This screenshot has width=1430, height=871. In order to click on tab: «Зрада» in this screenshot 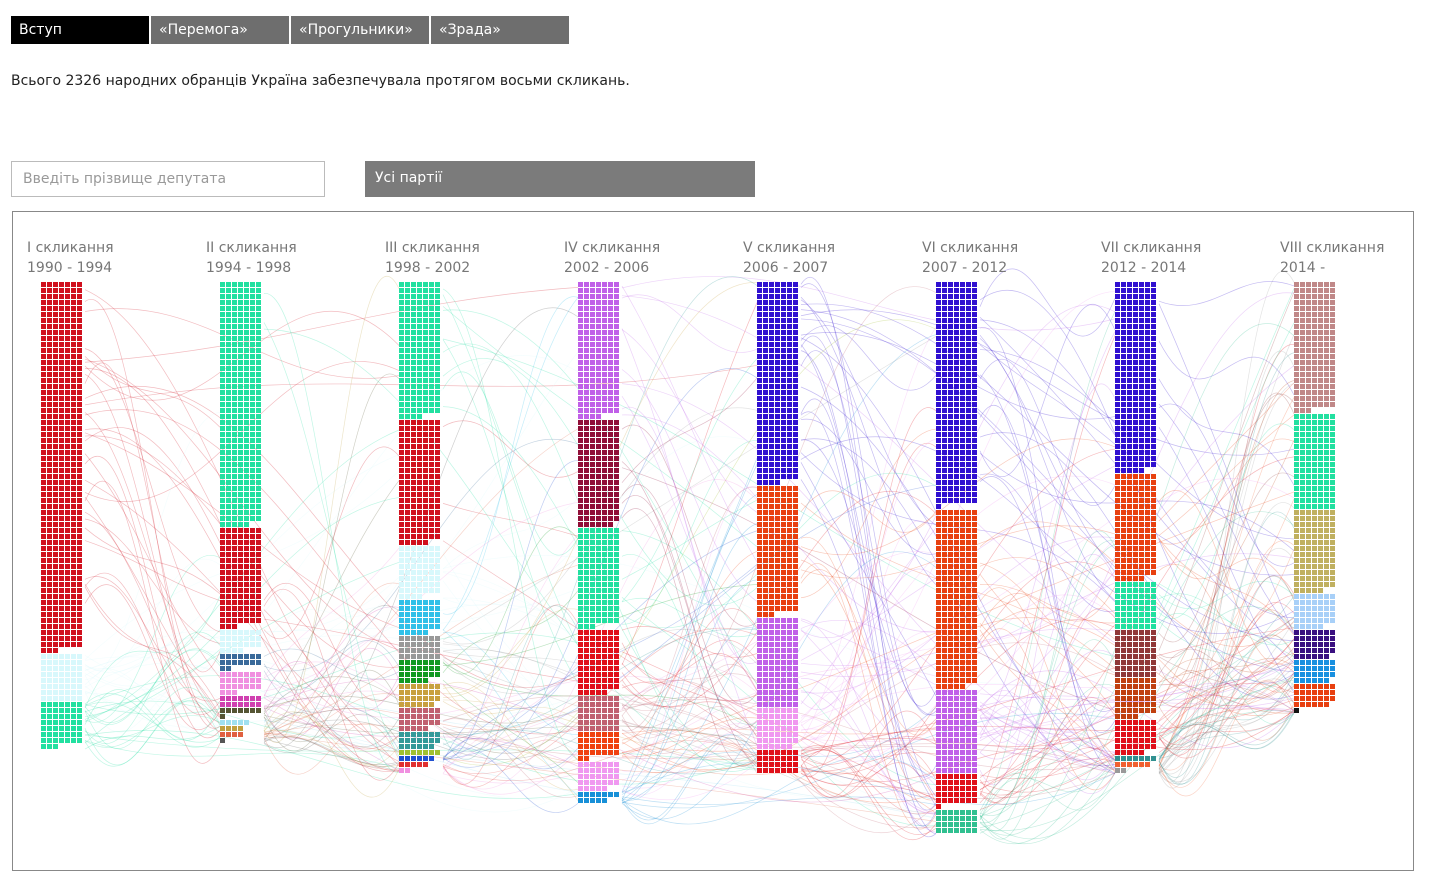, I will do `click(500, 30)`.